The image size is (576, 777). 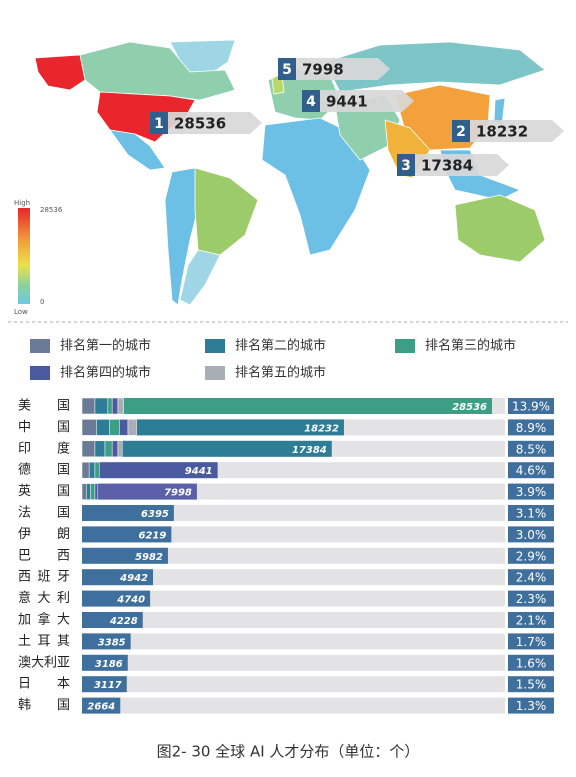 I want to click on mexico, so click(x=137, y=150).